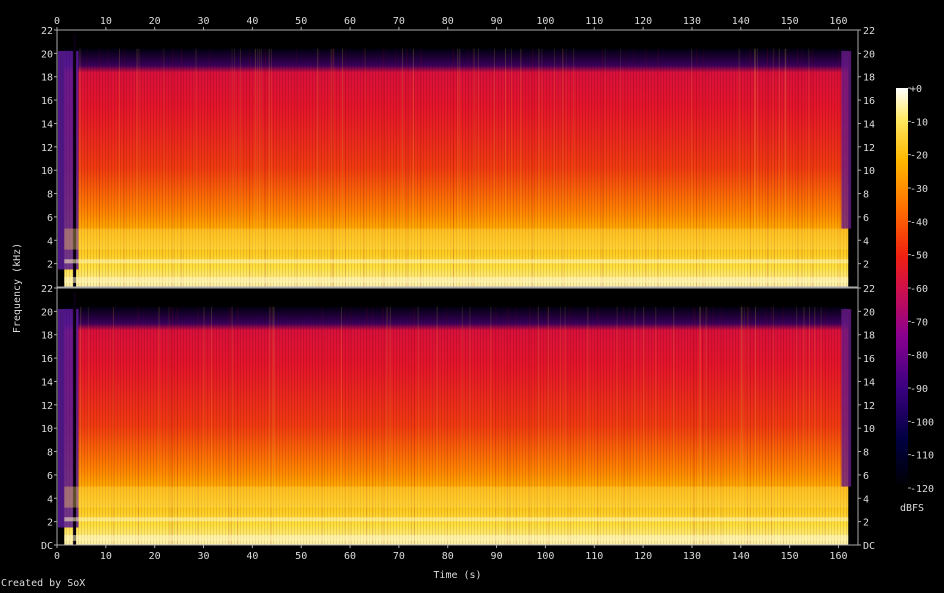  I want to click on y-tick-label-right: 20, so click(869, 54).